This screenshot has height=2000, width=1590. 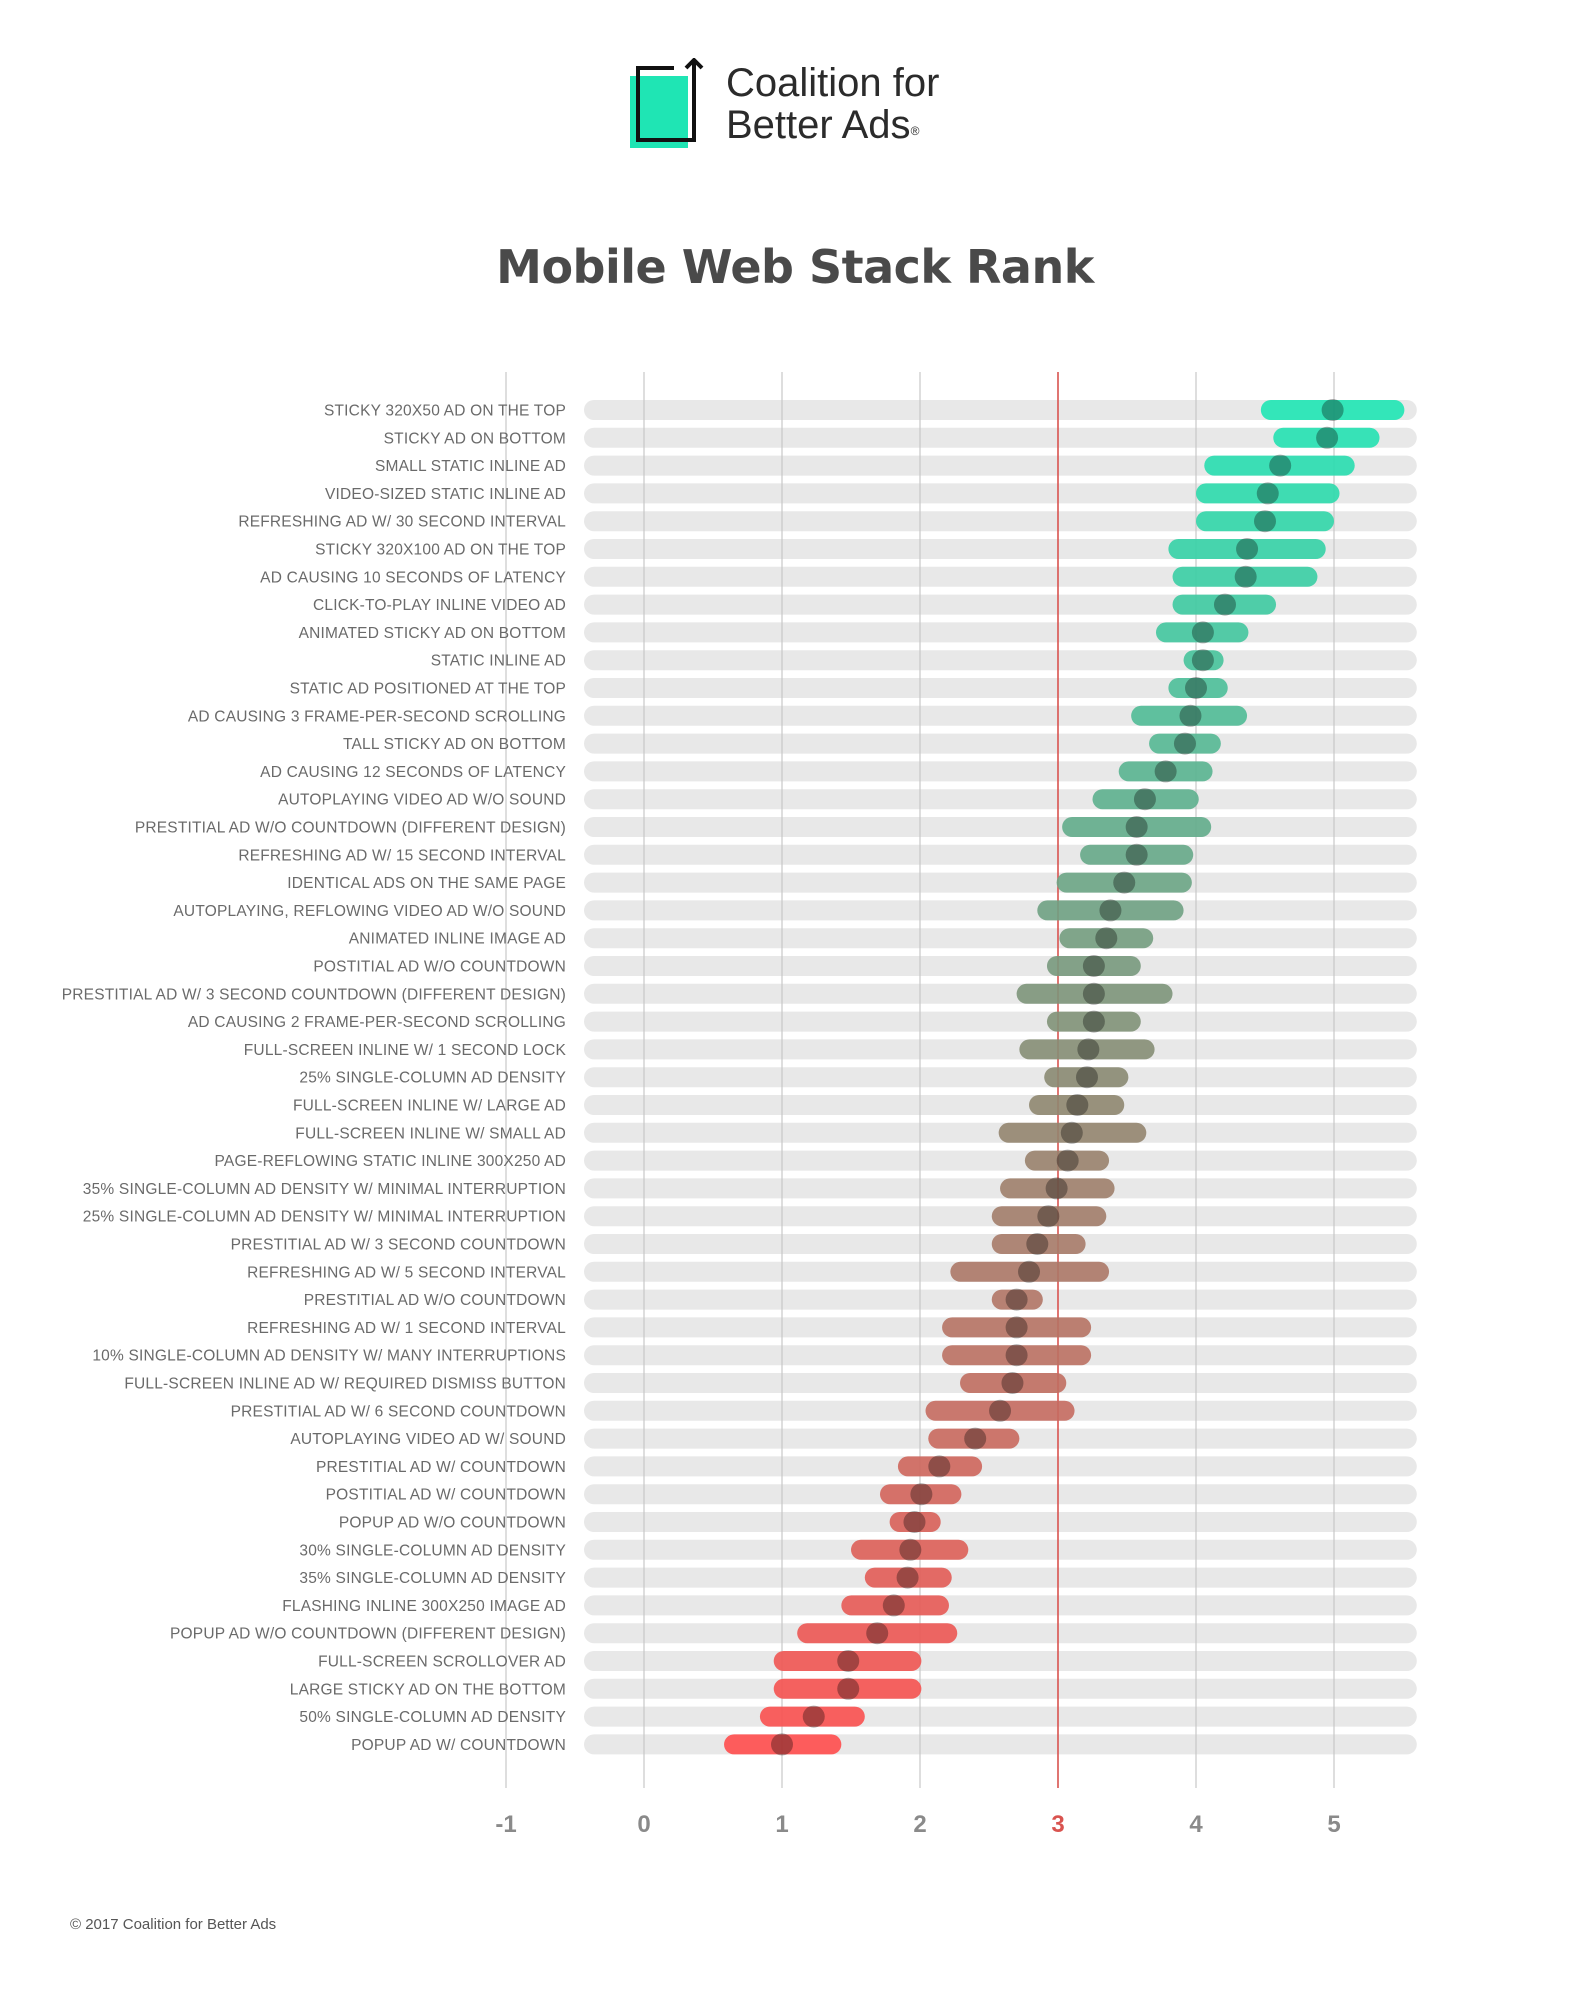 What do you see at coordinates (475, 438) in the screenshot?
I see `category-label: STICKY AD ON BOTTOM` at bounding box center [475, 438].